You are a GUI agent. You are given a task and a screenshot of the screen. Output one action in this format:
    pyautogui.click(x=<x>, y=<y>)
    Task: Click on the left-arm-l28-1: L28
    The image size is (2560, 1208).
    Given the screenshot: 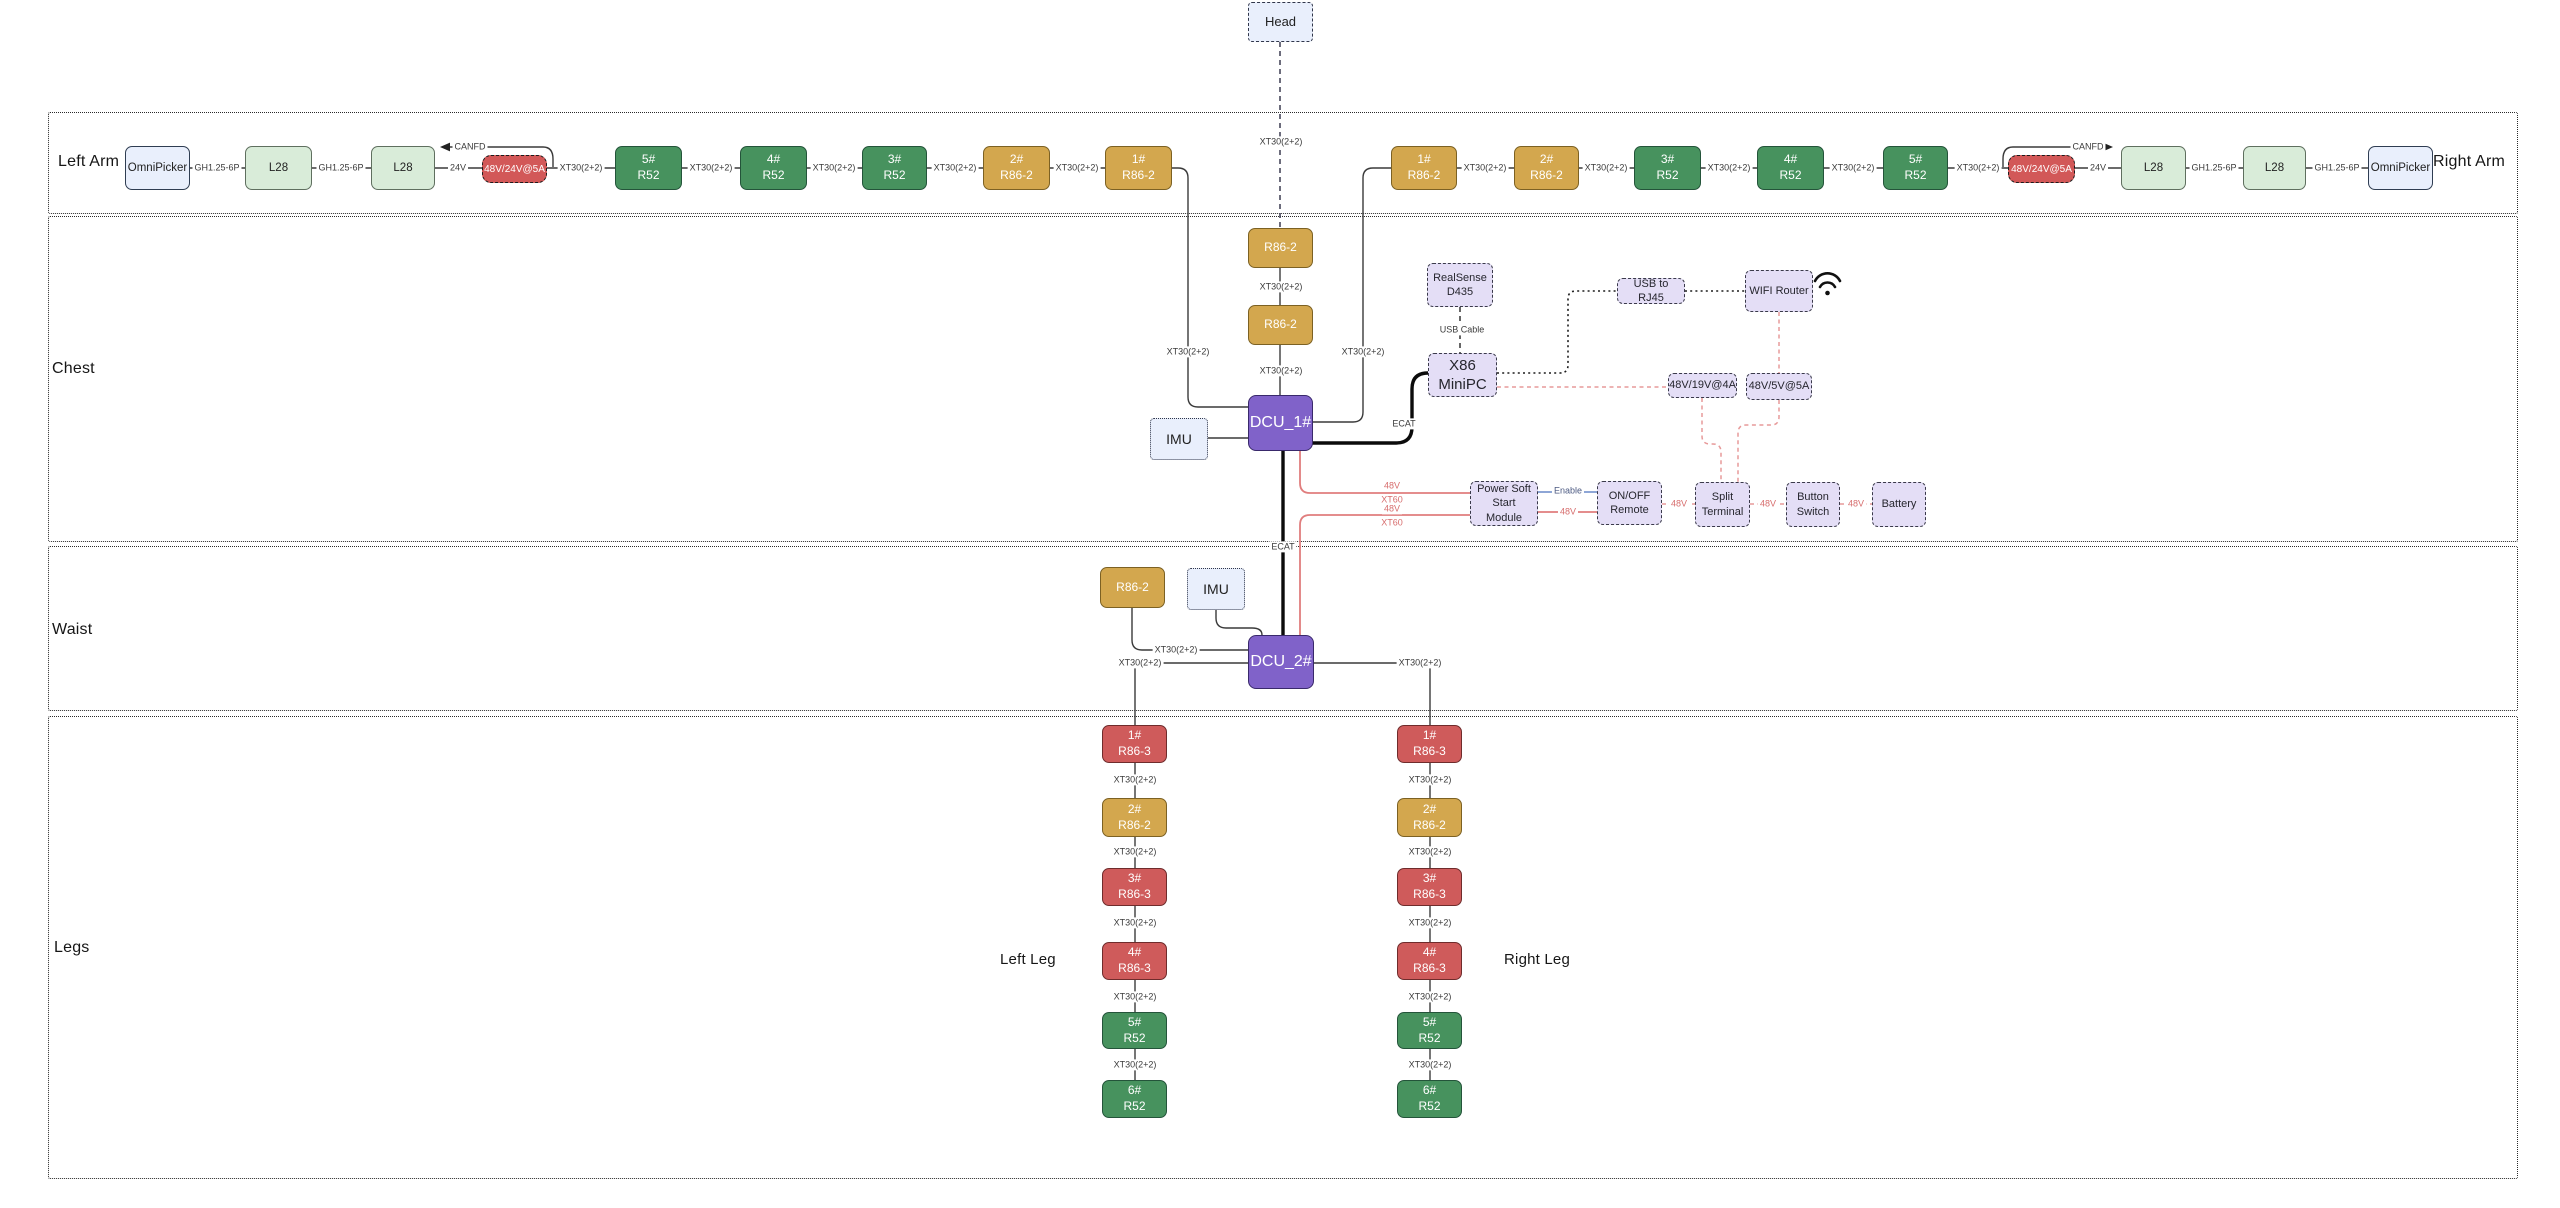 What is the action you would take?
    pyautogui.click(x=278, y=168)
    